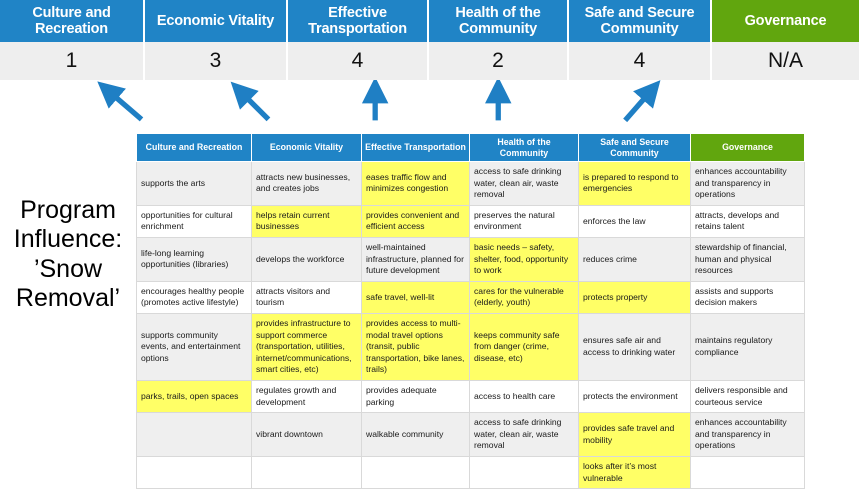 The height and width of the screenshot is (489, 859). I want to click on matrix-cell: supports the arts, so click(194, 183).